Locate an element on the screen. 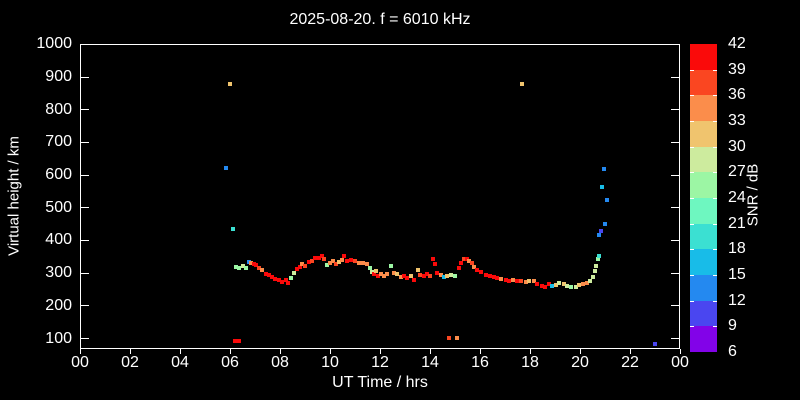 This screenshot has height=400, width=800. x-tick-label: 14 is located at coordinates (430, 362).